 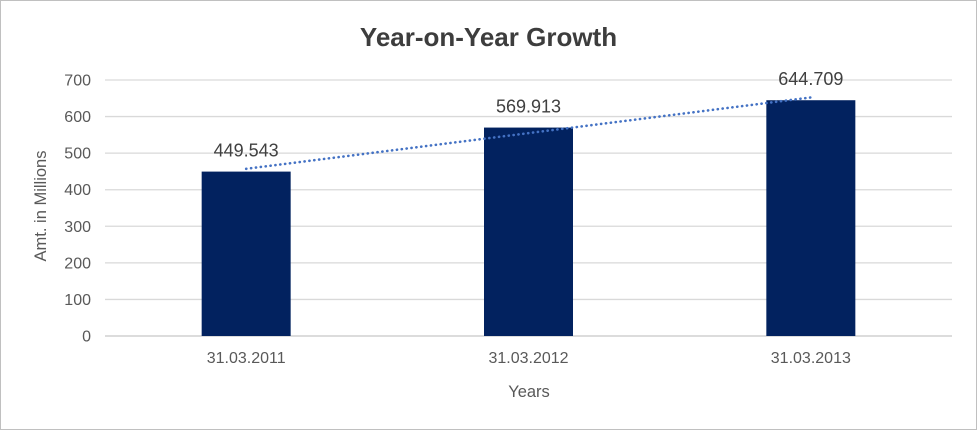 What do you see at coordinates (529, 392) in the screenshot?
I see `x-axis-title: Years` at bounding box center [529, 392].